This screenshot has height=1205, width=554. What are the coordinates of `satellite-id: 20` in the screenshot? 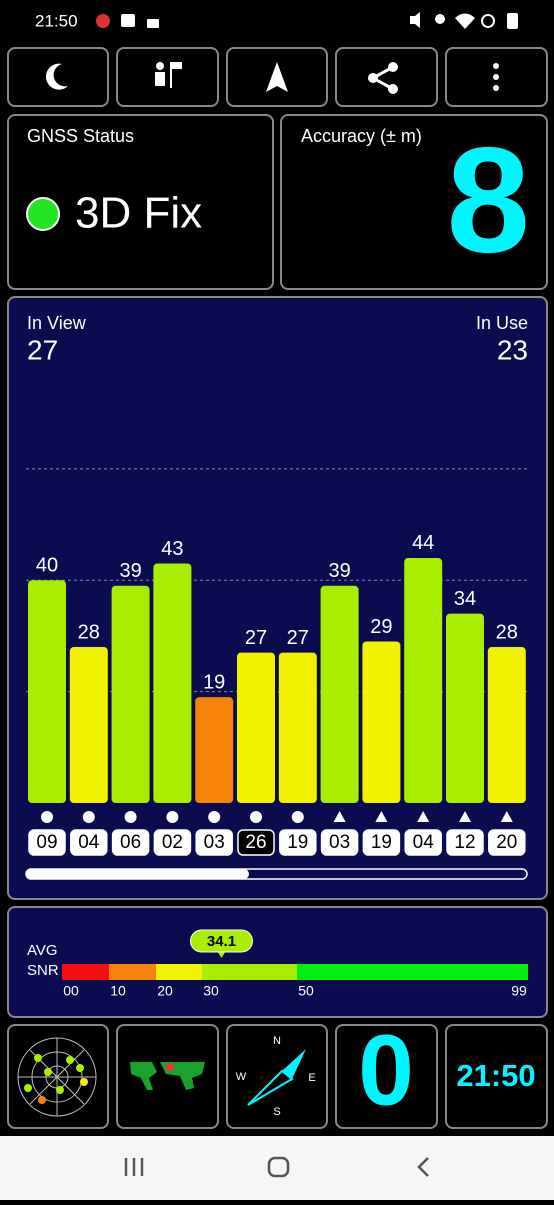 It's located at (506, 842).